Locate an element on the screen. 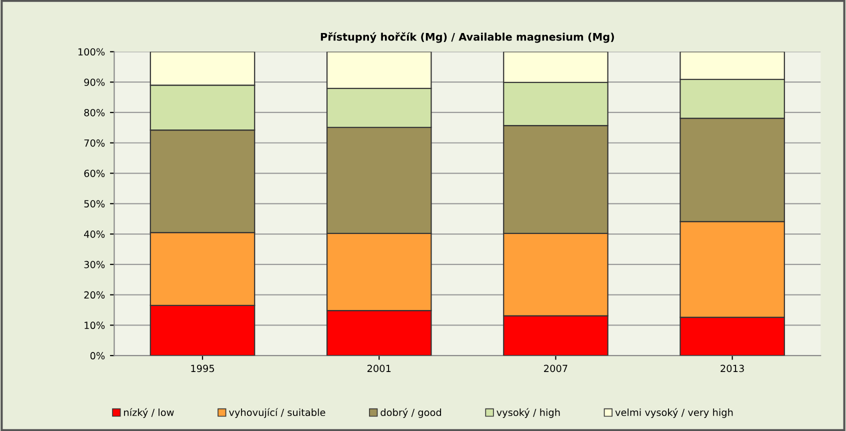 The image size is (846, 431). y-tick-label: 80% is located at coordinates (94, 112).